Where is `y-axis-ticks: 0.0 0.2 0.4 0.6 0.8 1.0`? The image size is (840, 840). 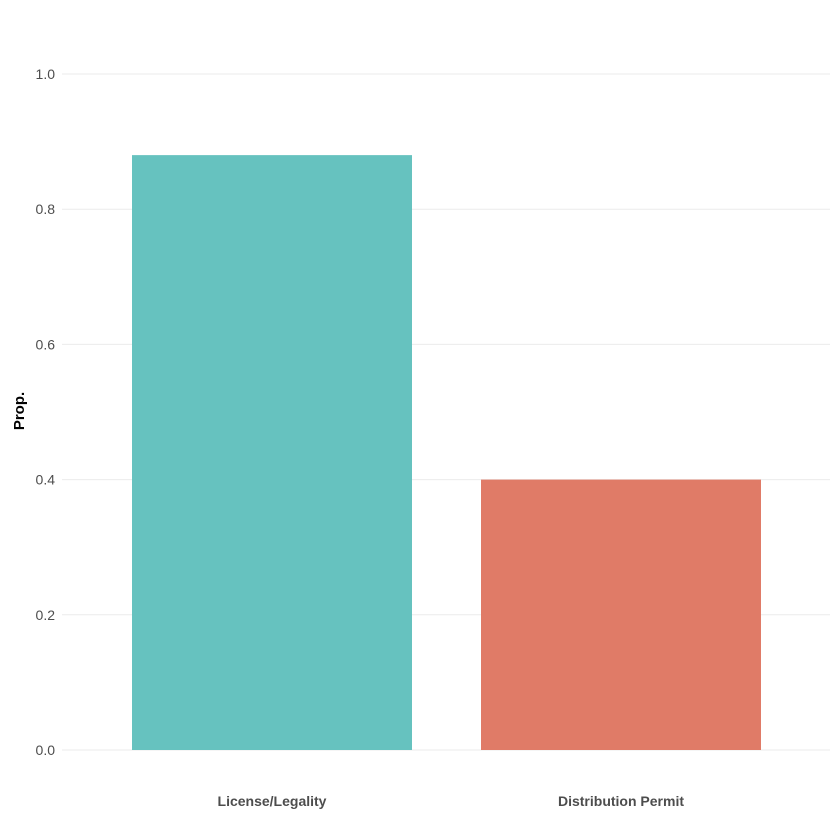
y-axis-ticks: 0.0 0.2 0.4 0.6 0.8 1.0 is located at coordinates (46, 412).